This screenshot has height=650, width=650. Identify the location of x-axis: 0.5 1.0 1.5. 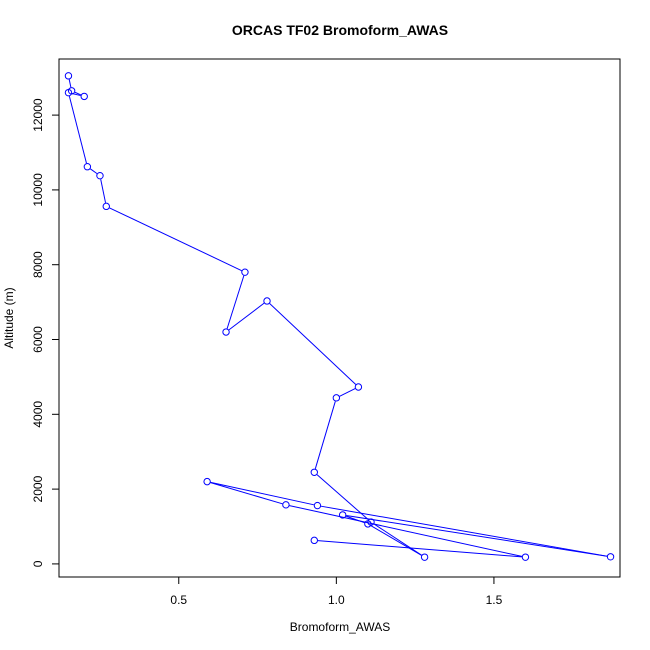
(336, 592).